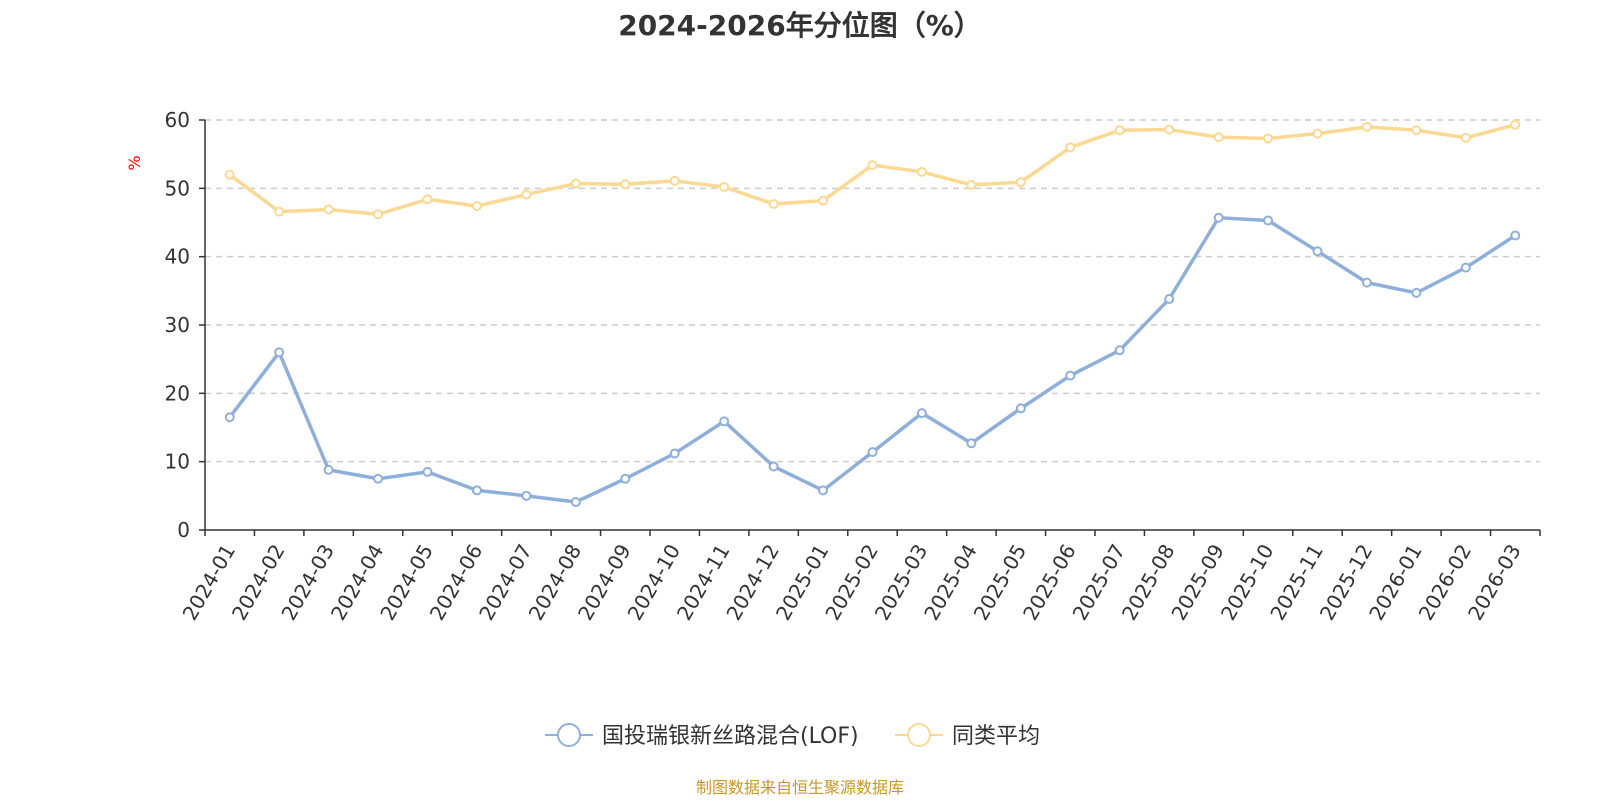 The image size is (1600, 800). I want to click on legend-item-0: 国投瑞银新丝路混合(LOF), so click(702, 736).